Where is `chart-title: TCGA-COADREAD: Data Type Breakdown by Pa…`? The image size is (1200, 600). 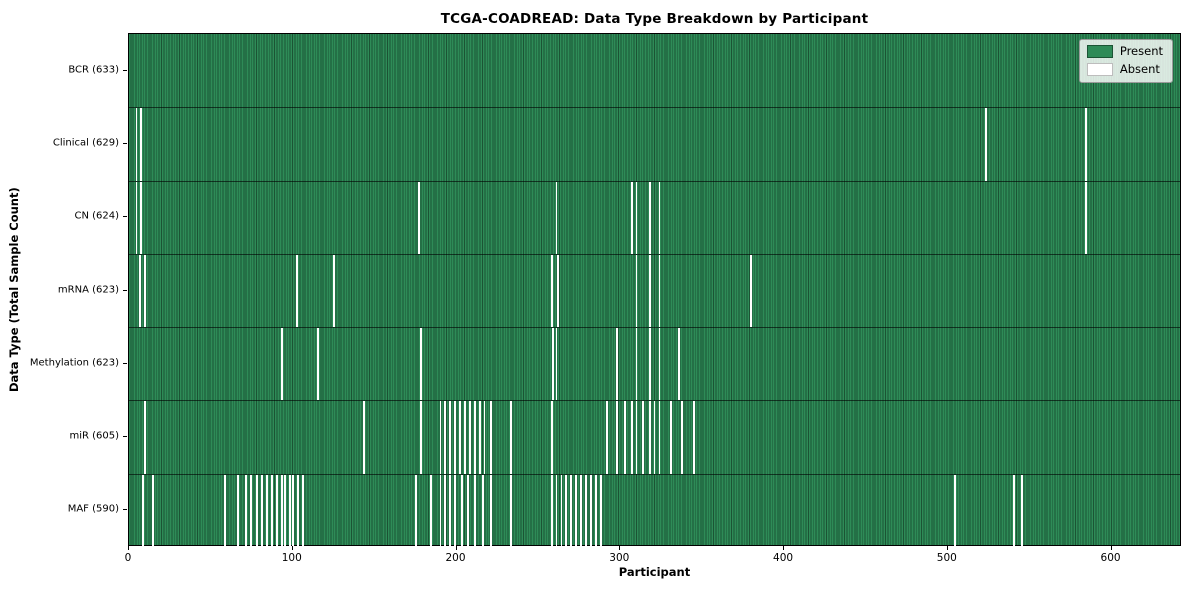
chart-title: TCGA-COADREAD: Data Type Breakdown by Pa… is located at coordinates (654, 19).